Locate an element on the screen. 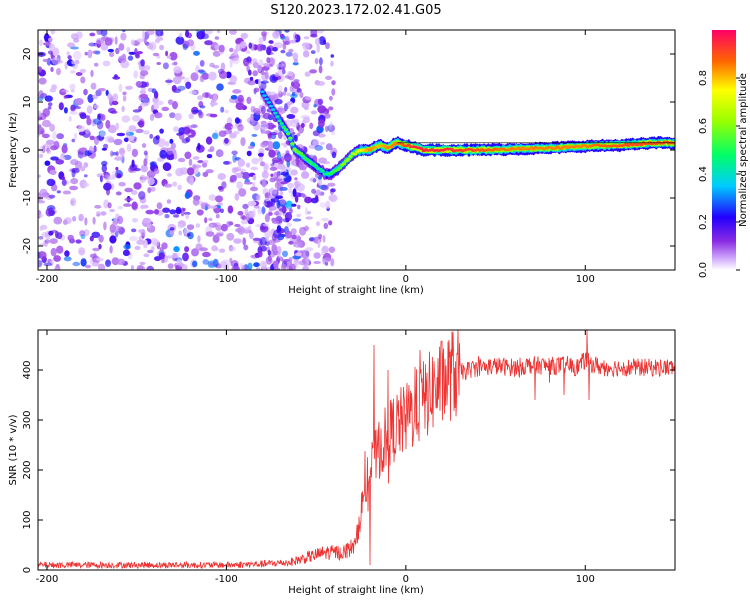 The width and height of the screenshot is (750, 600). x-tick-label: -200 is located at coordinates (47, 279).